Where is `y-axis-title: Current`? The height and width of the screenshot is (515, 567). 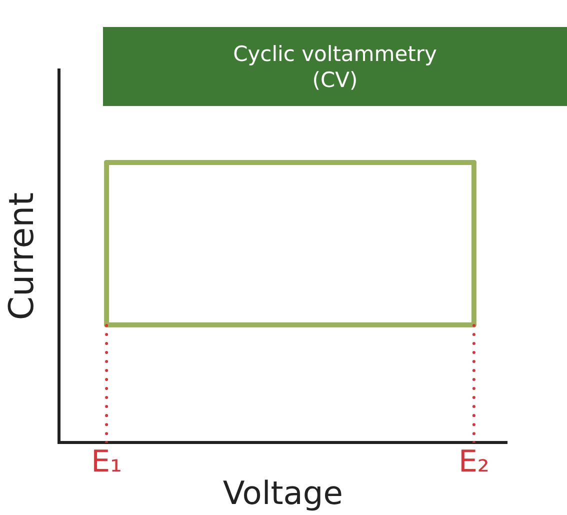
y-axis-title: Current is located at coordinates (22, 256).